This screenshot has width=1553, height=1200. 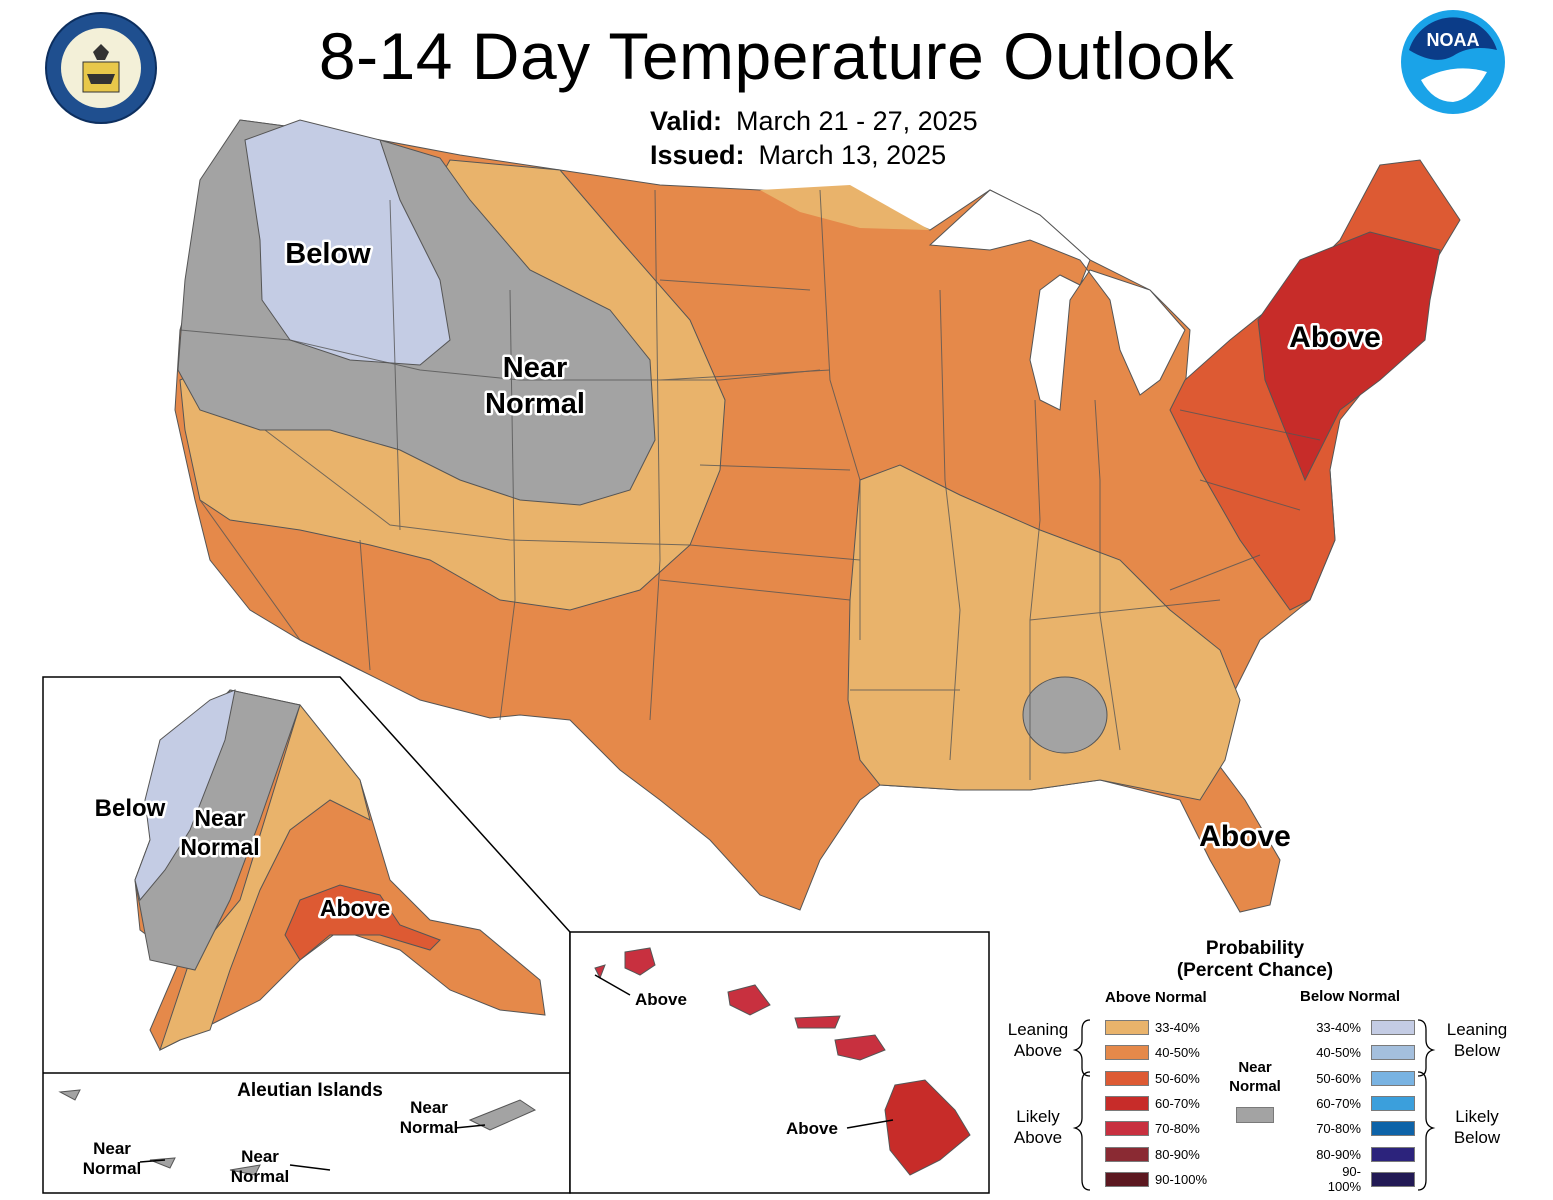 What do you see at coordinates (1477, 1127) in the screenshot?
I see `legend-likely-below: Likely Below` at bounding box center [1477, 1127].